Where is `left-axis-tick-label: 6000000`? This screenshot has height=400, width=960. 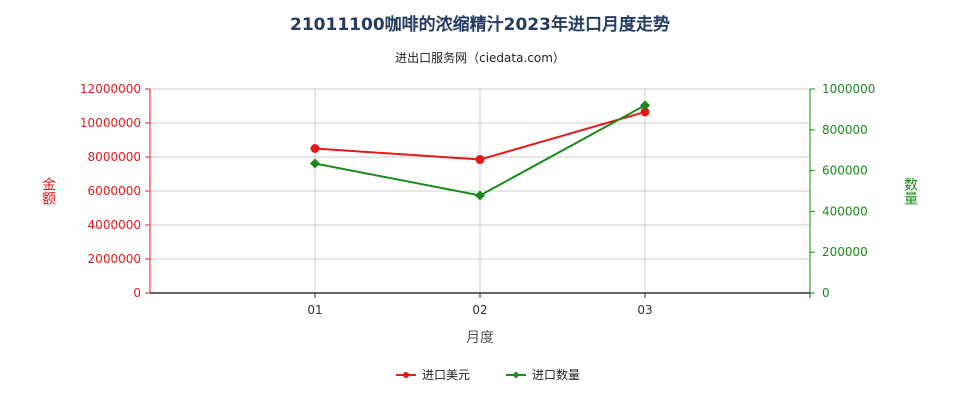 left-axis-tick-label: 6000000 is located at coordinates (114, 191).